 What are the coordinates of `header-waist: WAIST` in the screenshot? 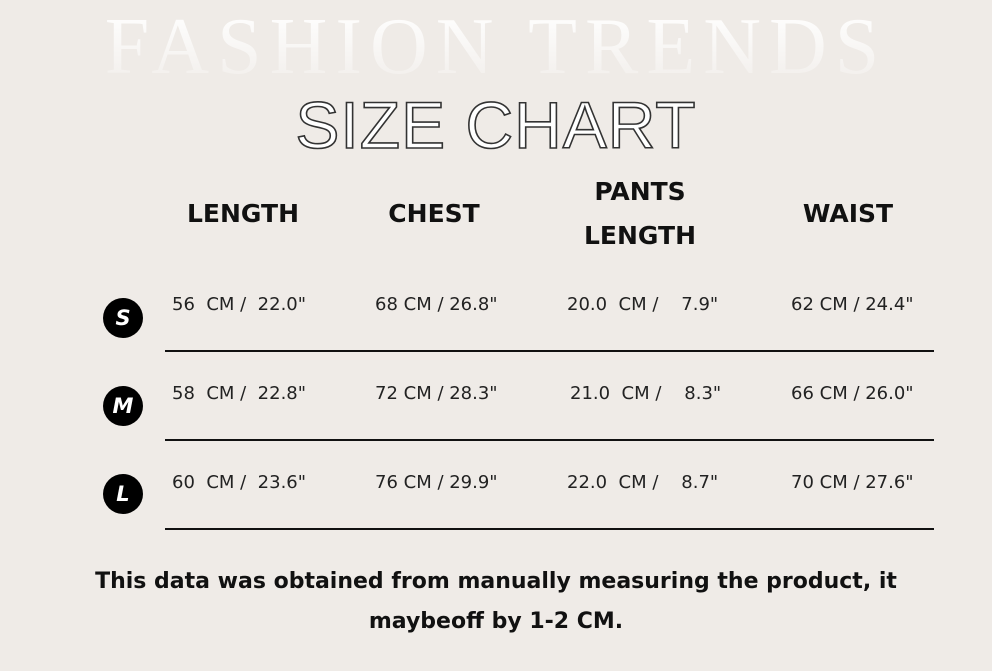 It's located at (848, 213).